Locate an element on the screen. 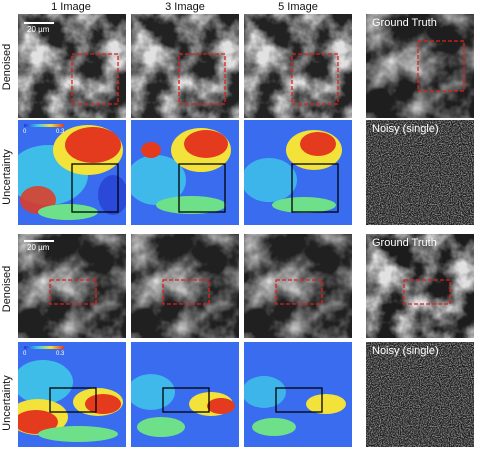 The height and width of the screenshot is (458, 480). noisy-panel-r2: Noisy (single) is located at coordinates (420, 172).